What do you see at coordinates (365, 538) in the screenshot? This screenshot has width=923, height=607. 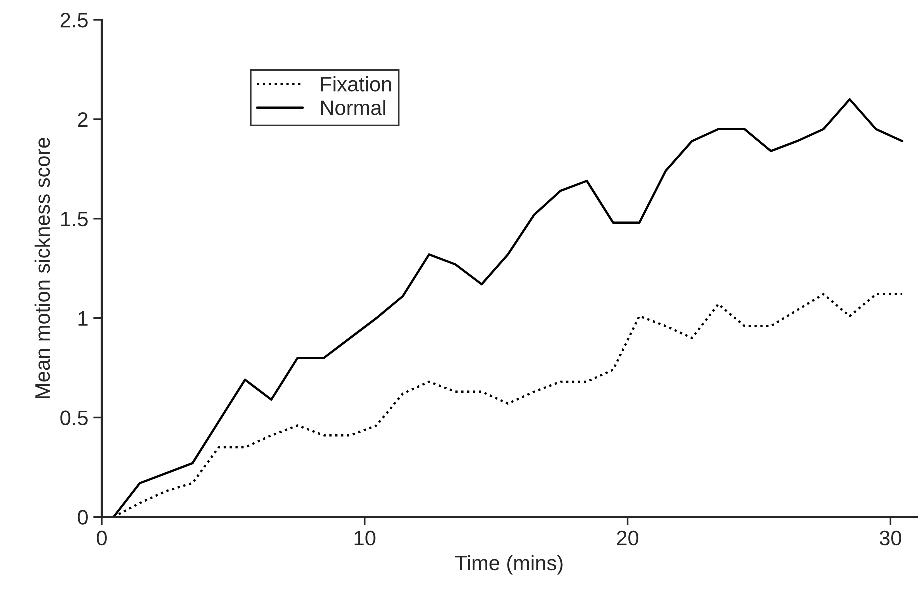 I see `x-tick-label: 10` at bounding box center [365, 538].